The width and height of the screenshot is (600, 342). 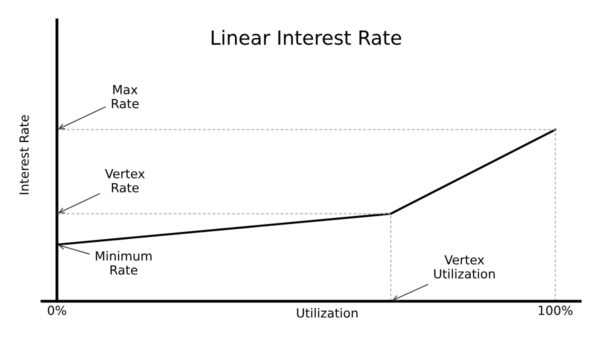 I want to click on ref-line-label: Vertex Rate, so click(x=125, y=180).